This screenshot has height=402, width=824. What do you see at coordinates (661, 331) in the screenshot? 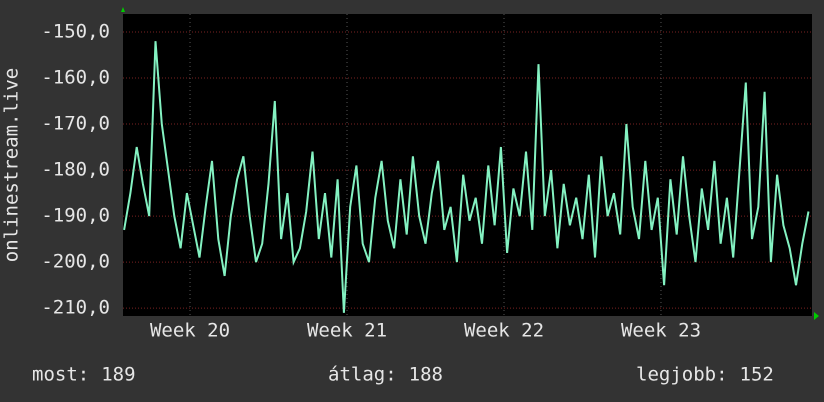
I see `x-tick-label: Week 23` at bounding box center [661, 331].